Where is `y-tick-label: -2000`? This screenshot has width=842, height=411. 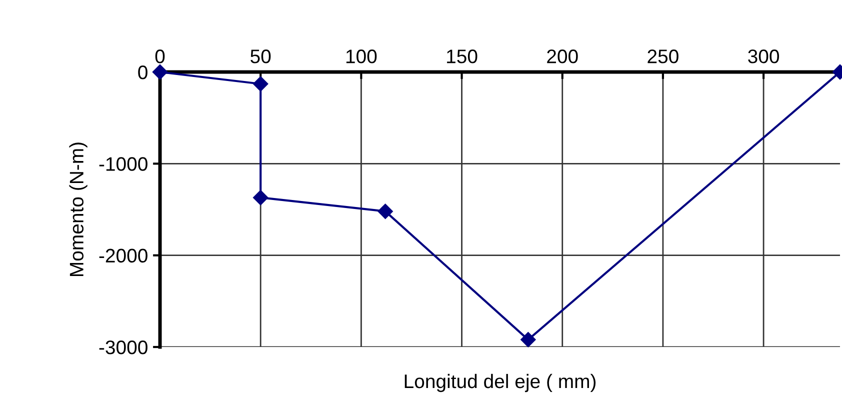 y-tick-label: -2000 is located at coordinates (123, 255).